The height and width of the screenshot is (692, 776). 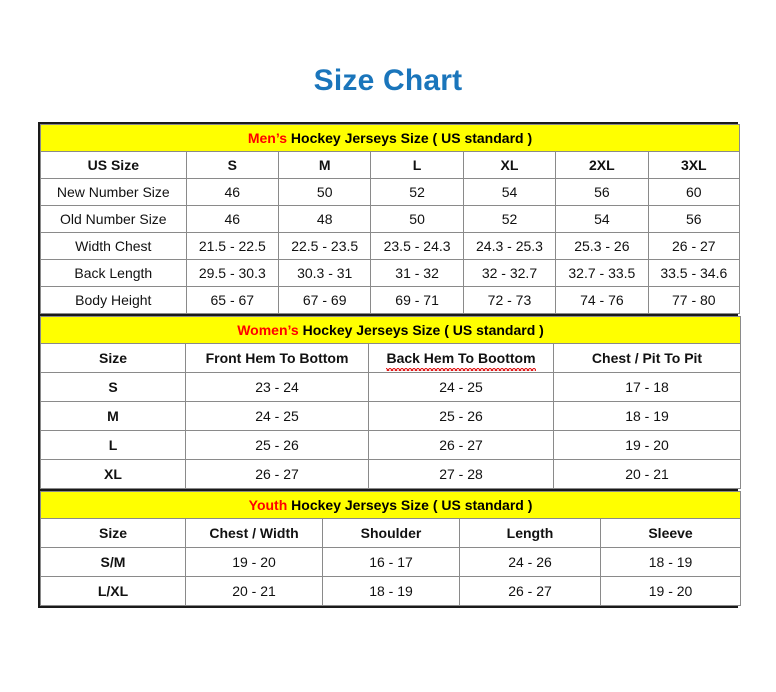 I want to click on womens-cell-3-1: 27 - 28, so click(x=461, y=474).